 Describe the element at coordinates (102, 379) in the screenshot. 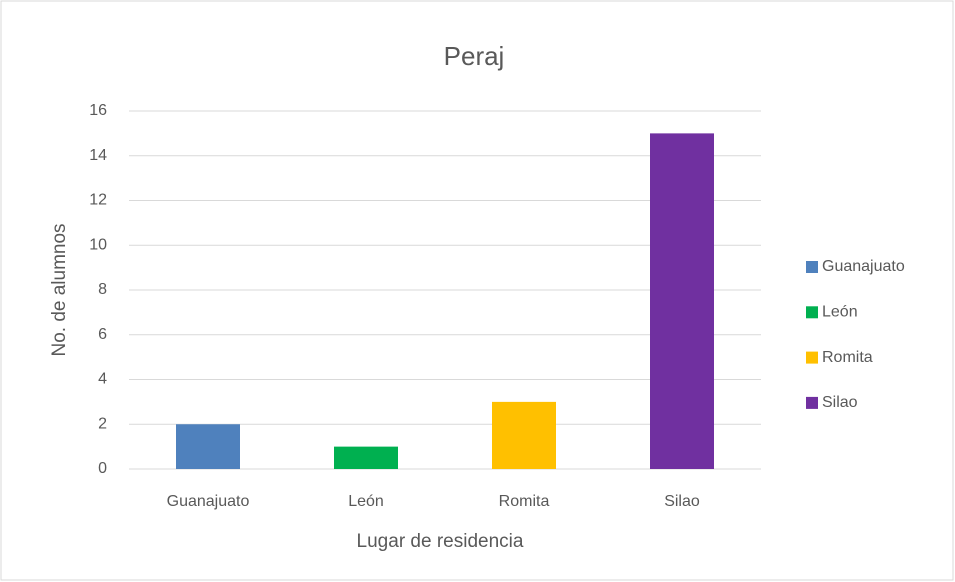

I see `y-tick-label: 4` at that location.